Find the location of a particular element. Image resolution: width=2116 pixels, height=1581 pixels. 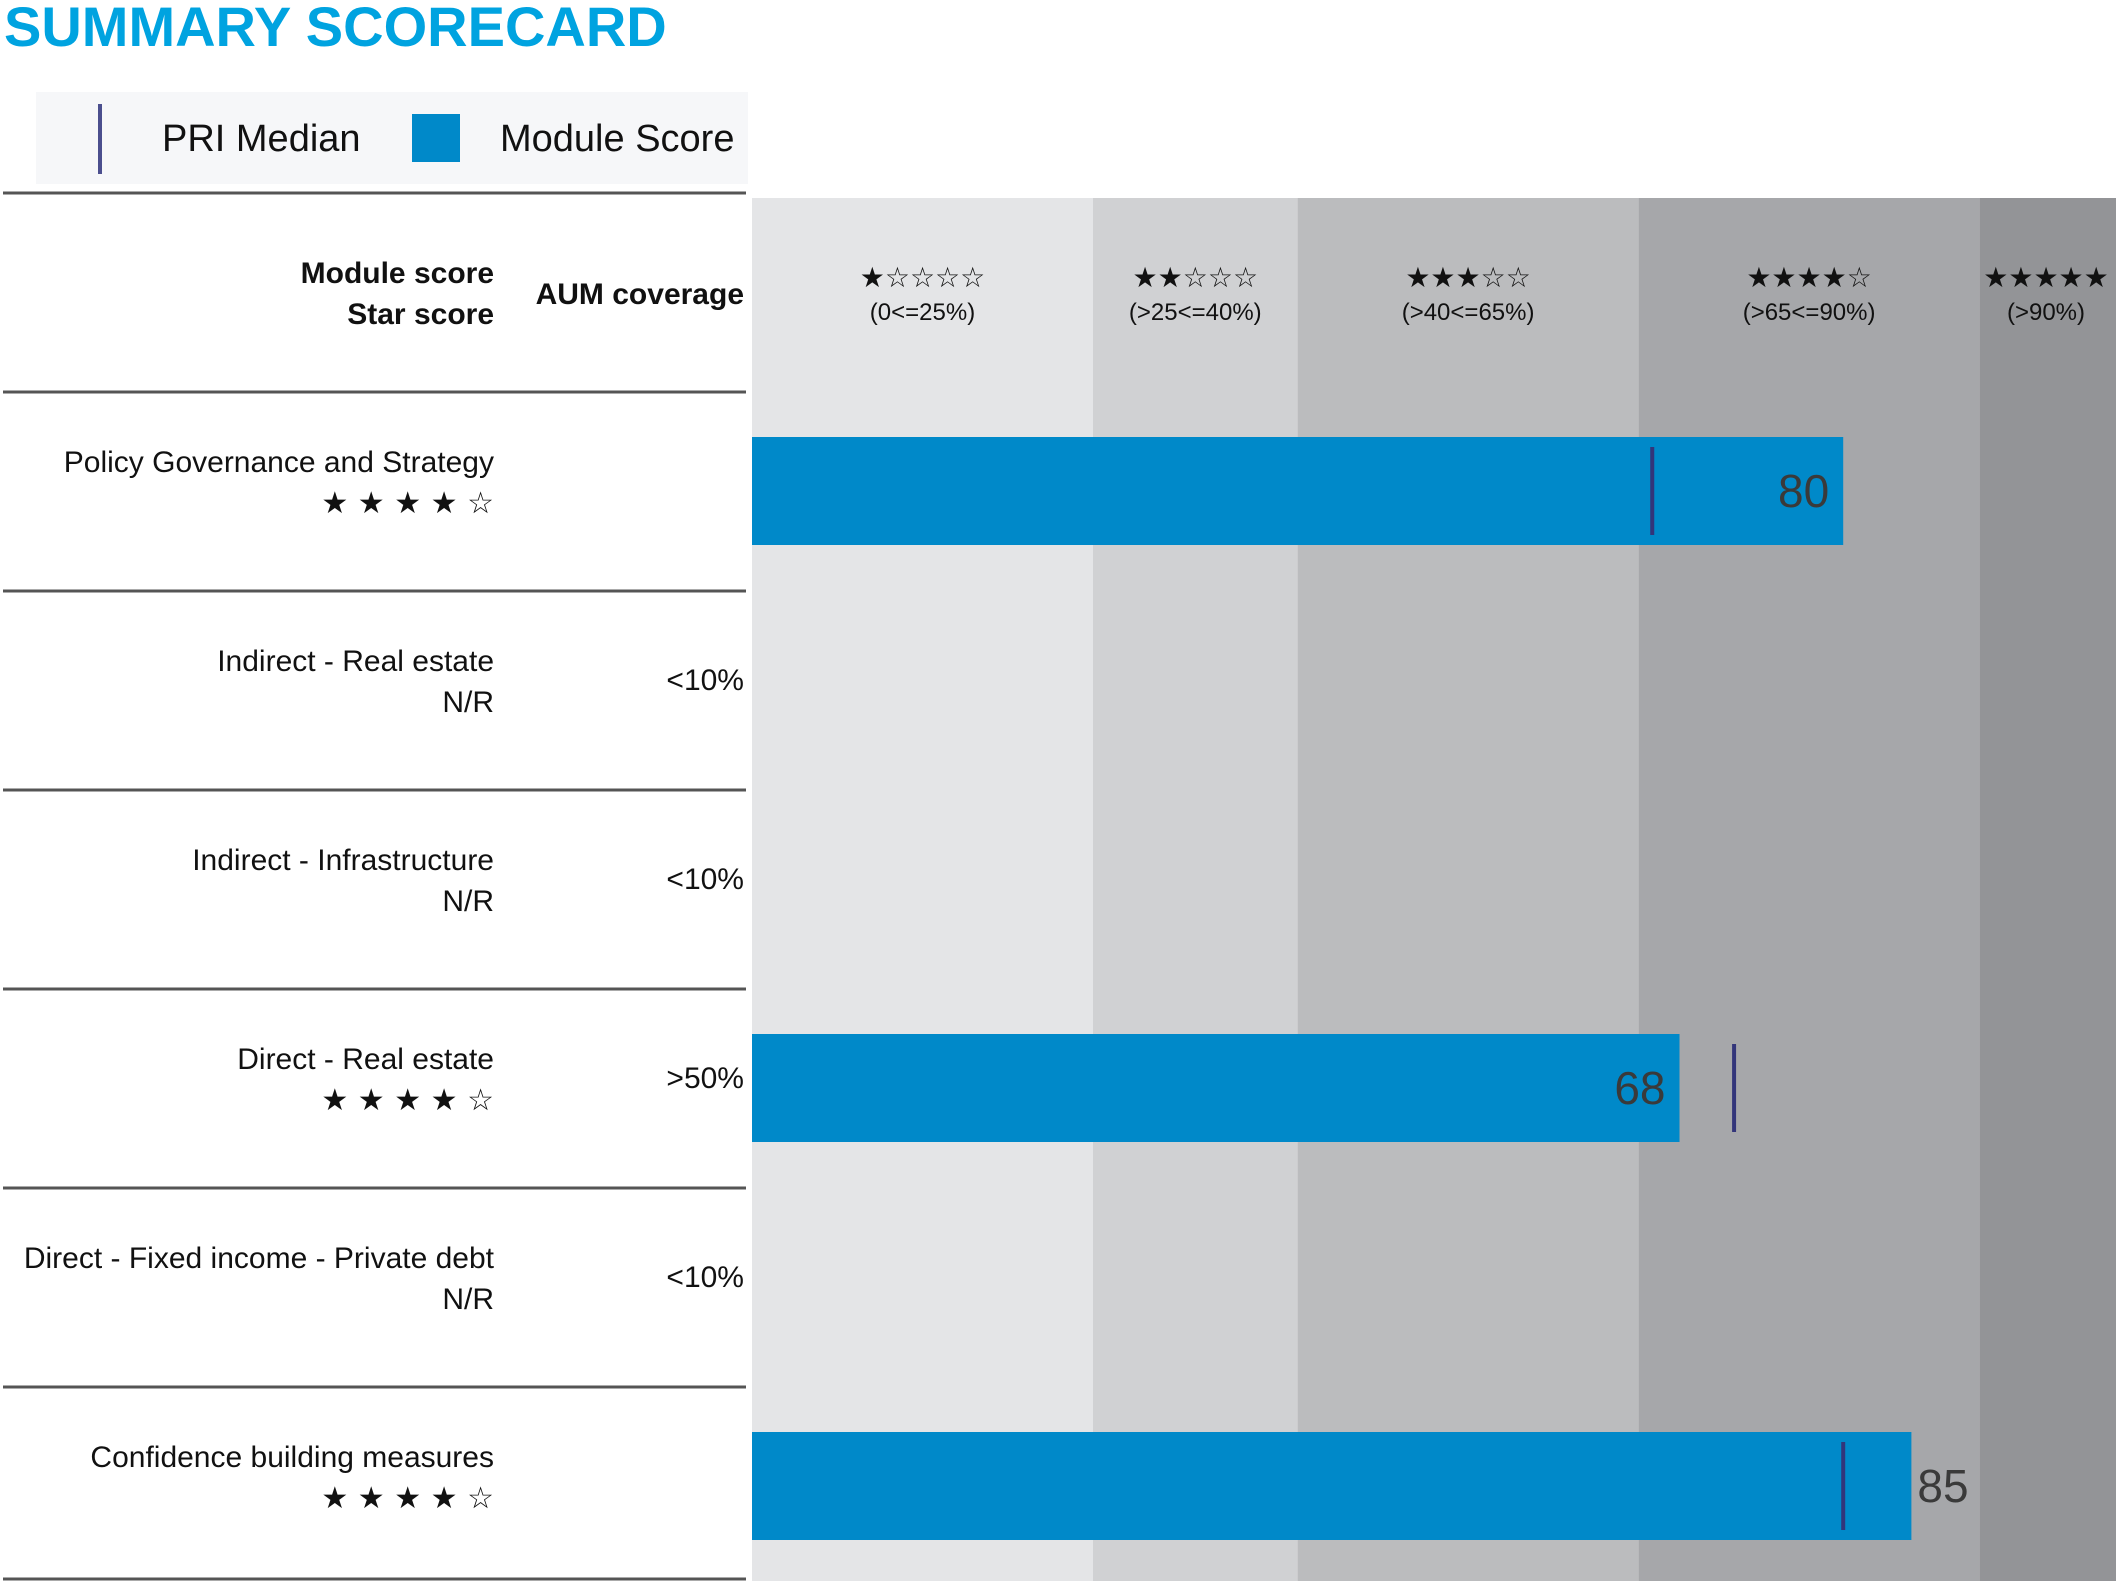

module-score-legend-label: Module Score is located at coordinates (617, 139).